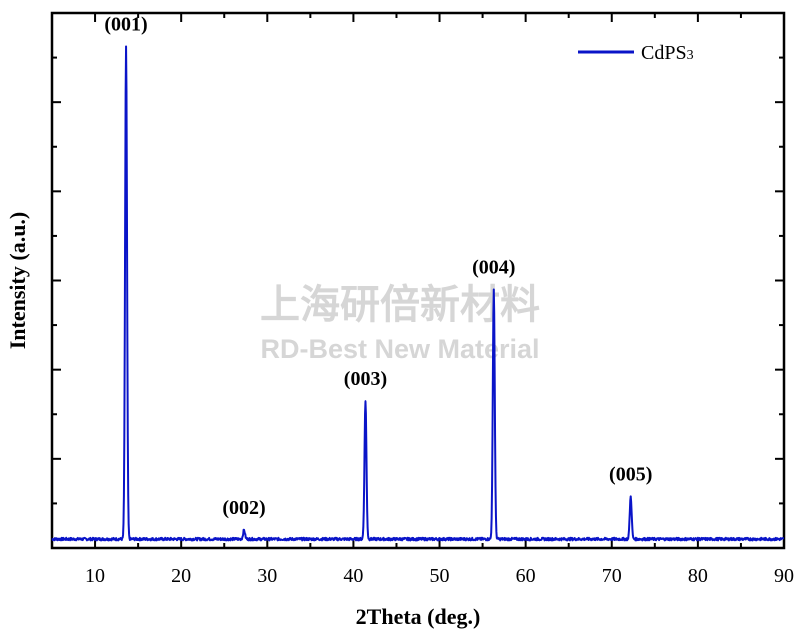 This screenshot has height=634, width=800. I want to click on peak-label: (001), so click(125, 24).